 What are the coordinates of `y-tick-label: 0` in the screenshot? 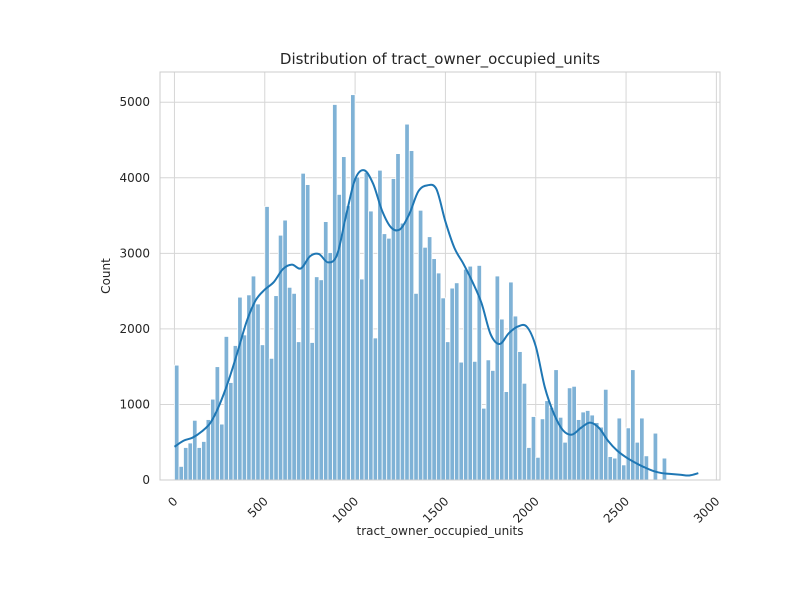 It's located at (146, 480).